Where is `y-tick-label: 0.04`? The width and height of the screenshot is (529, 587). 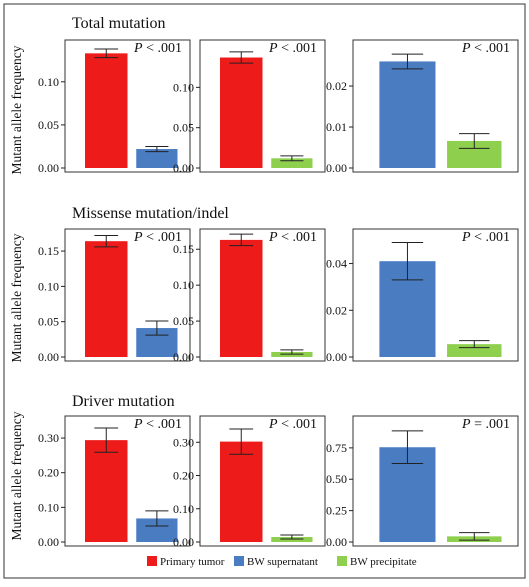
y-tick-label: 0.04 is located at coordinates (336, 264).